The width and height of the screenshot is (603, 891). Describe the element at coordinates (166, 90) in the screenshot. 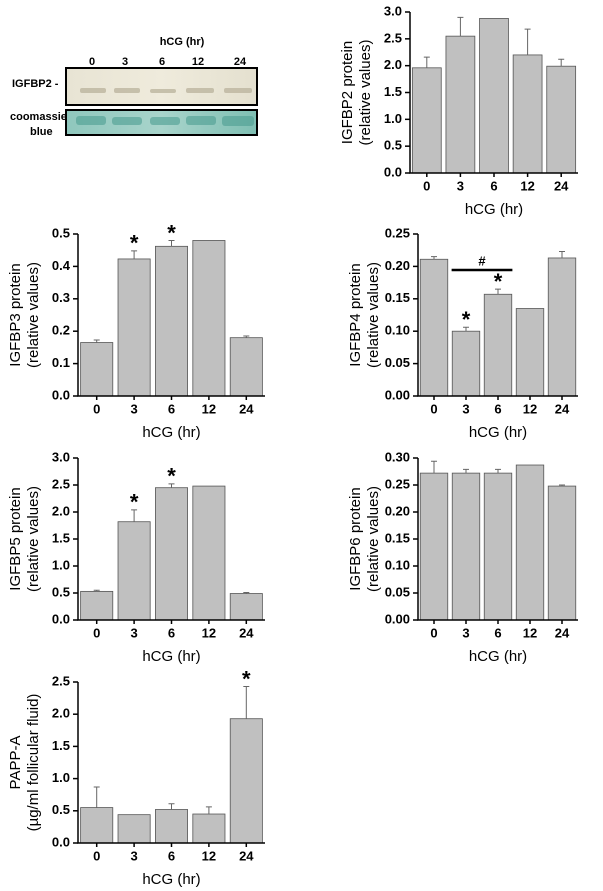

I see `blot-bands` at that location.